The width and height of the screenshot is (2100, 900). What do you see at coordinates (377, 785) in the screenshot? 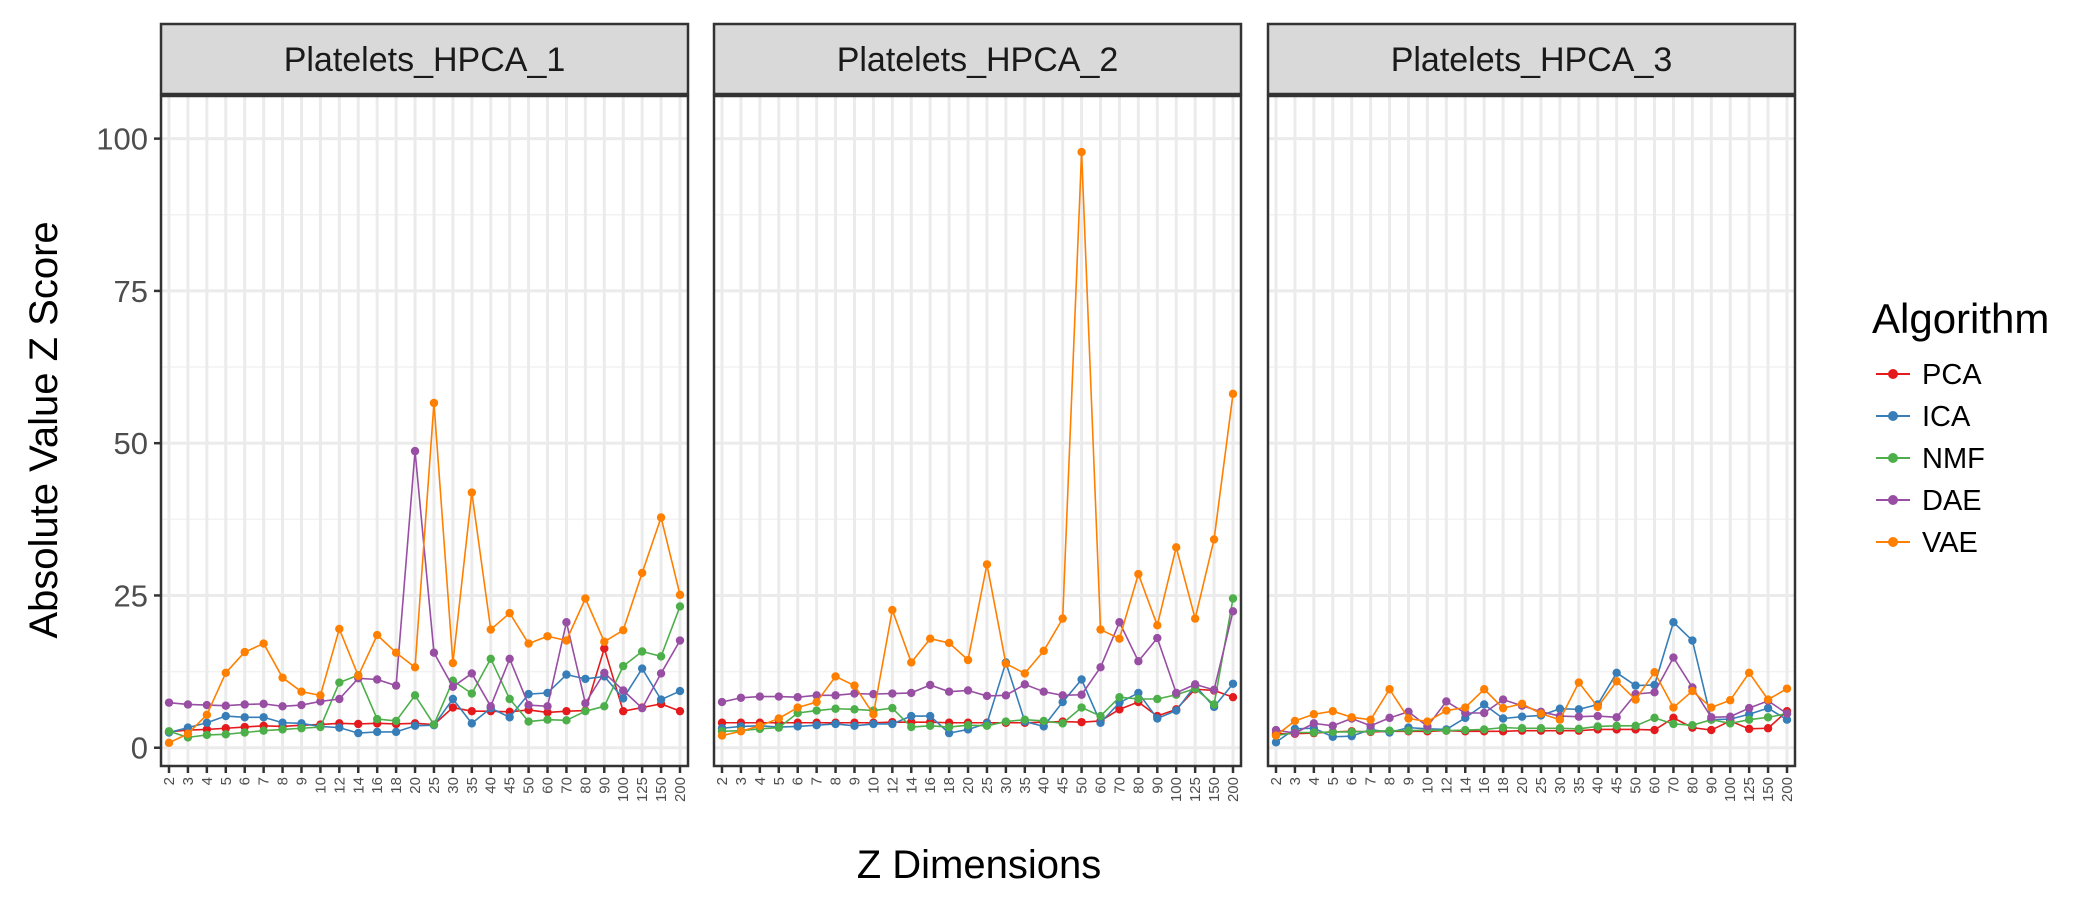
I see `x-tick-label: 16` at bounding box center [377, 785].